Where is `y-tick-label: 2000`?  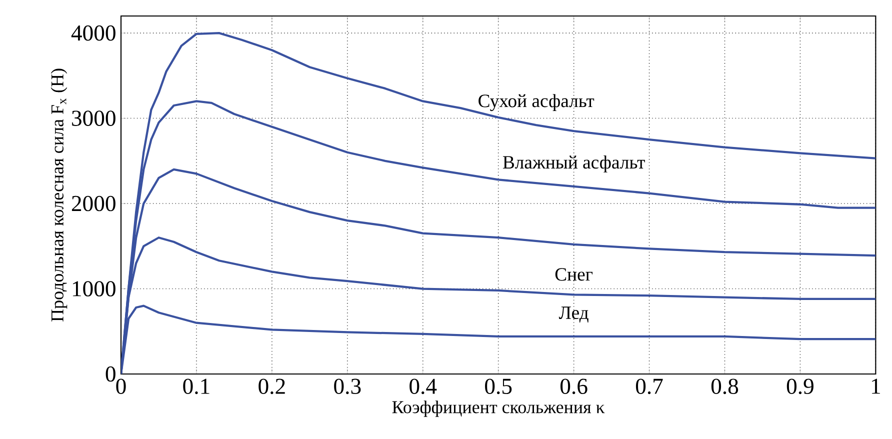
y-tick-label: 2000 is located at coordinates (94, 204).